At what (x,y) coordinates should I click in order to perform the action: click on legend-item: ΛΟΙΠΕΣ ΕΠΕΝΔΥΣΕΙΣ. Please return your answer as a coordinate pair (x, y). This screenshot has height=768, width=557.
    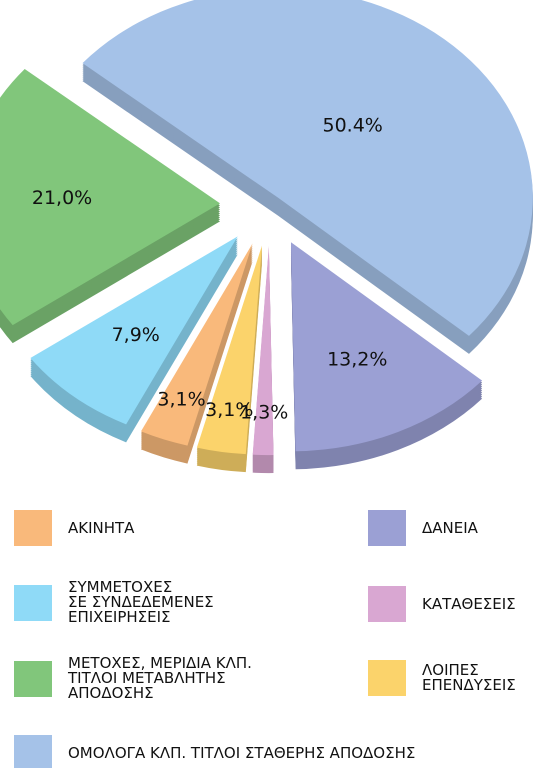
    Looking at the image, I should click on (442, 678).